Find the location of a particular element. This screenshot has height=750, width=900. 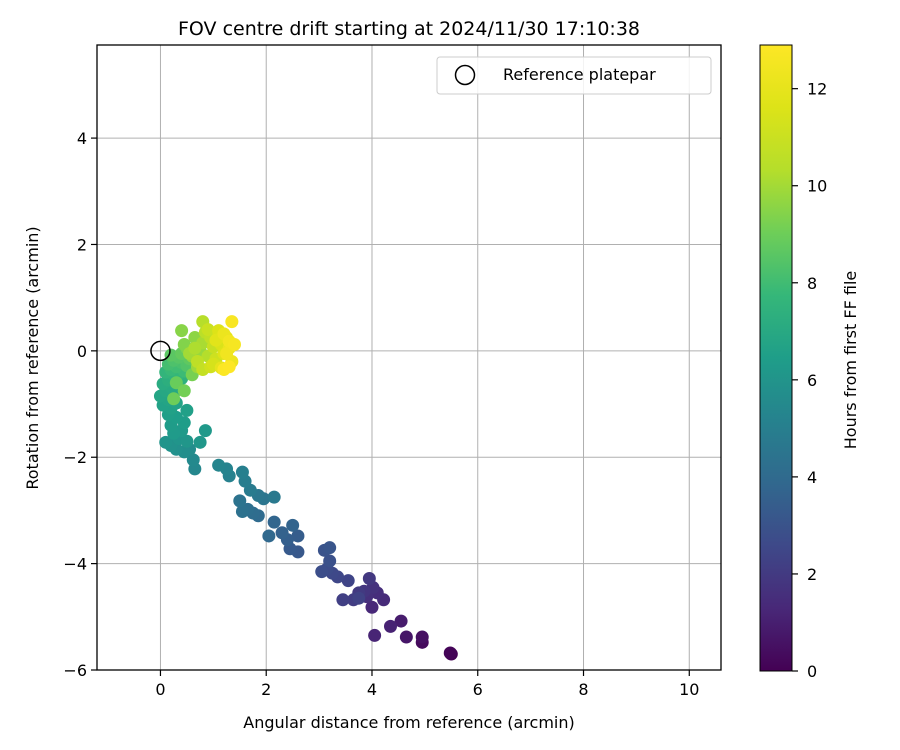

x-tick-label: 6 is located at coordinates (478, 689).